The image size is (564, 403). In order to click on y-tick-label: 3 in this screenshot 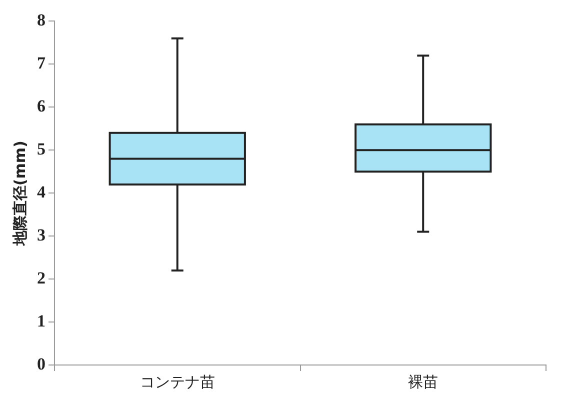, I will do `click(41, 234)`.